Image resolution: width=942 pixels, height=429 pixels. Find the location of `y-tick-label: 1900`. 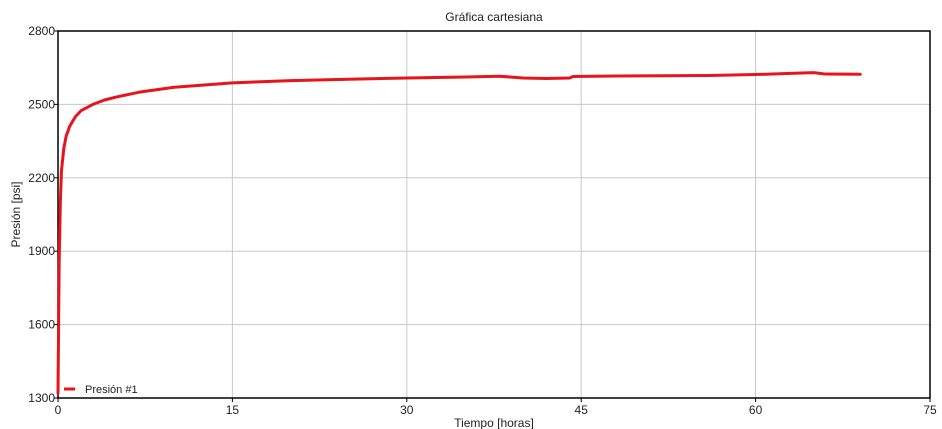

y-tick-label: 1900 is located at coordinates (41, 251).